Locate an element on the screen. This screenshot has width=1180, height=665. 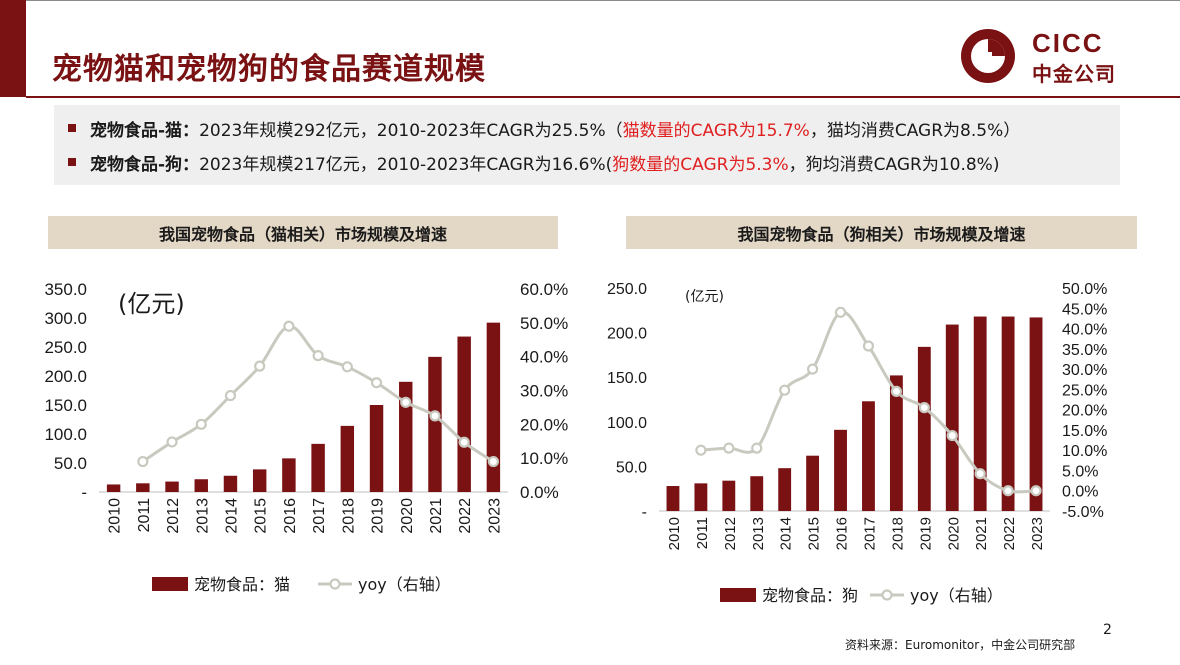
summary-dog-text: 2023年规模217亿元，2010-2023年CAGR为16.6%( is located at coordinates (406, 164).